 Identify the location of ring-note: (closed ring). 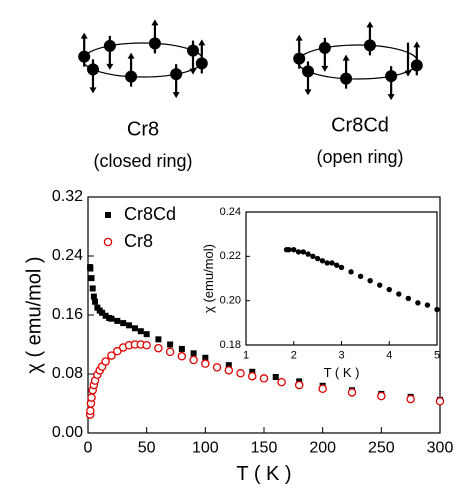
(142, 161).